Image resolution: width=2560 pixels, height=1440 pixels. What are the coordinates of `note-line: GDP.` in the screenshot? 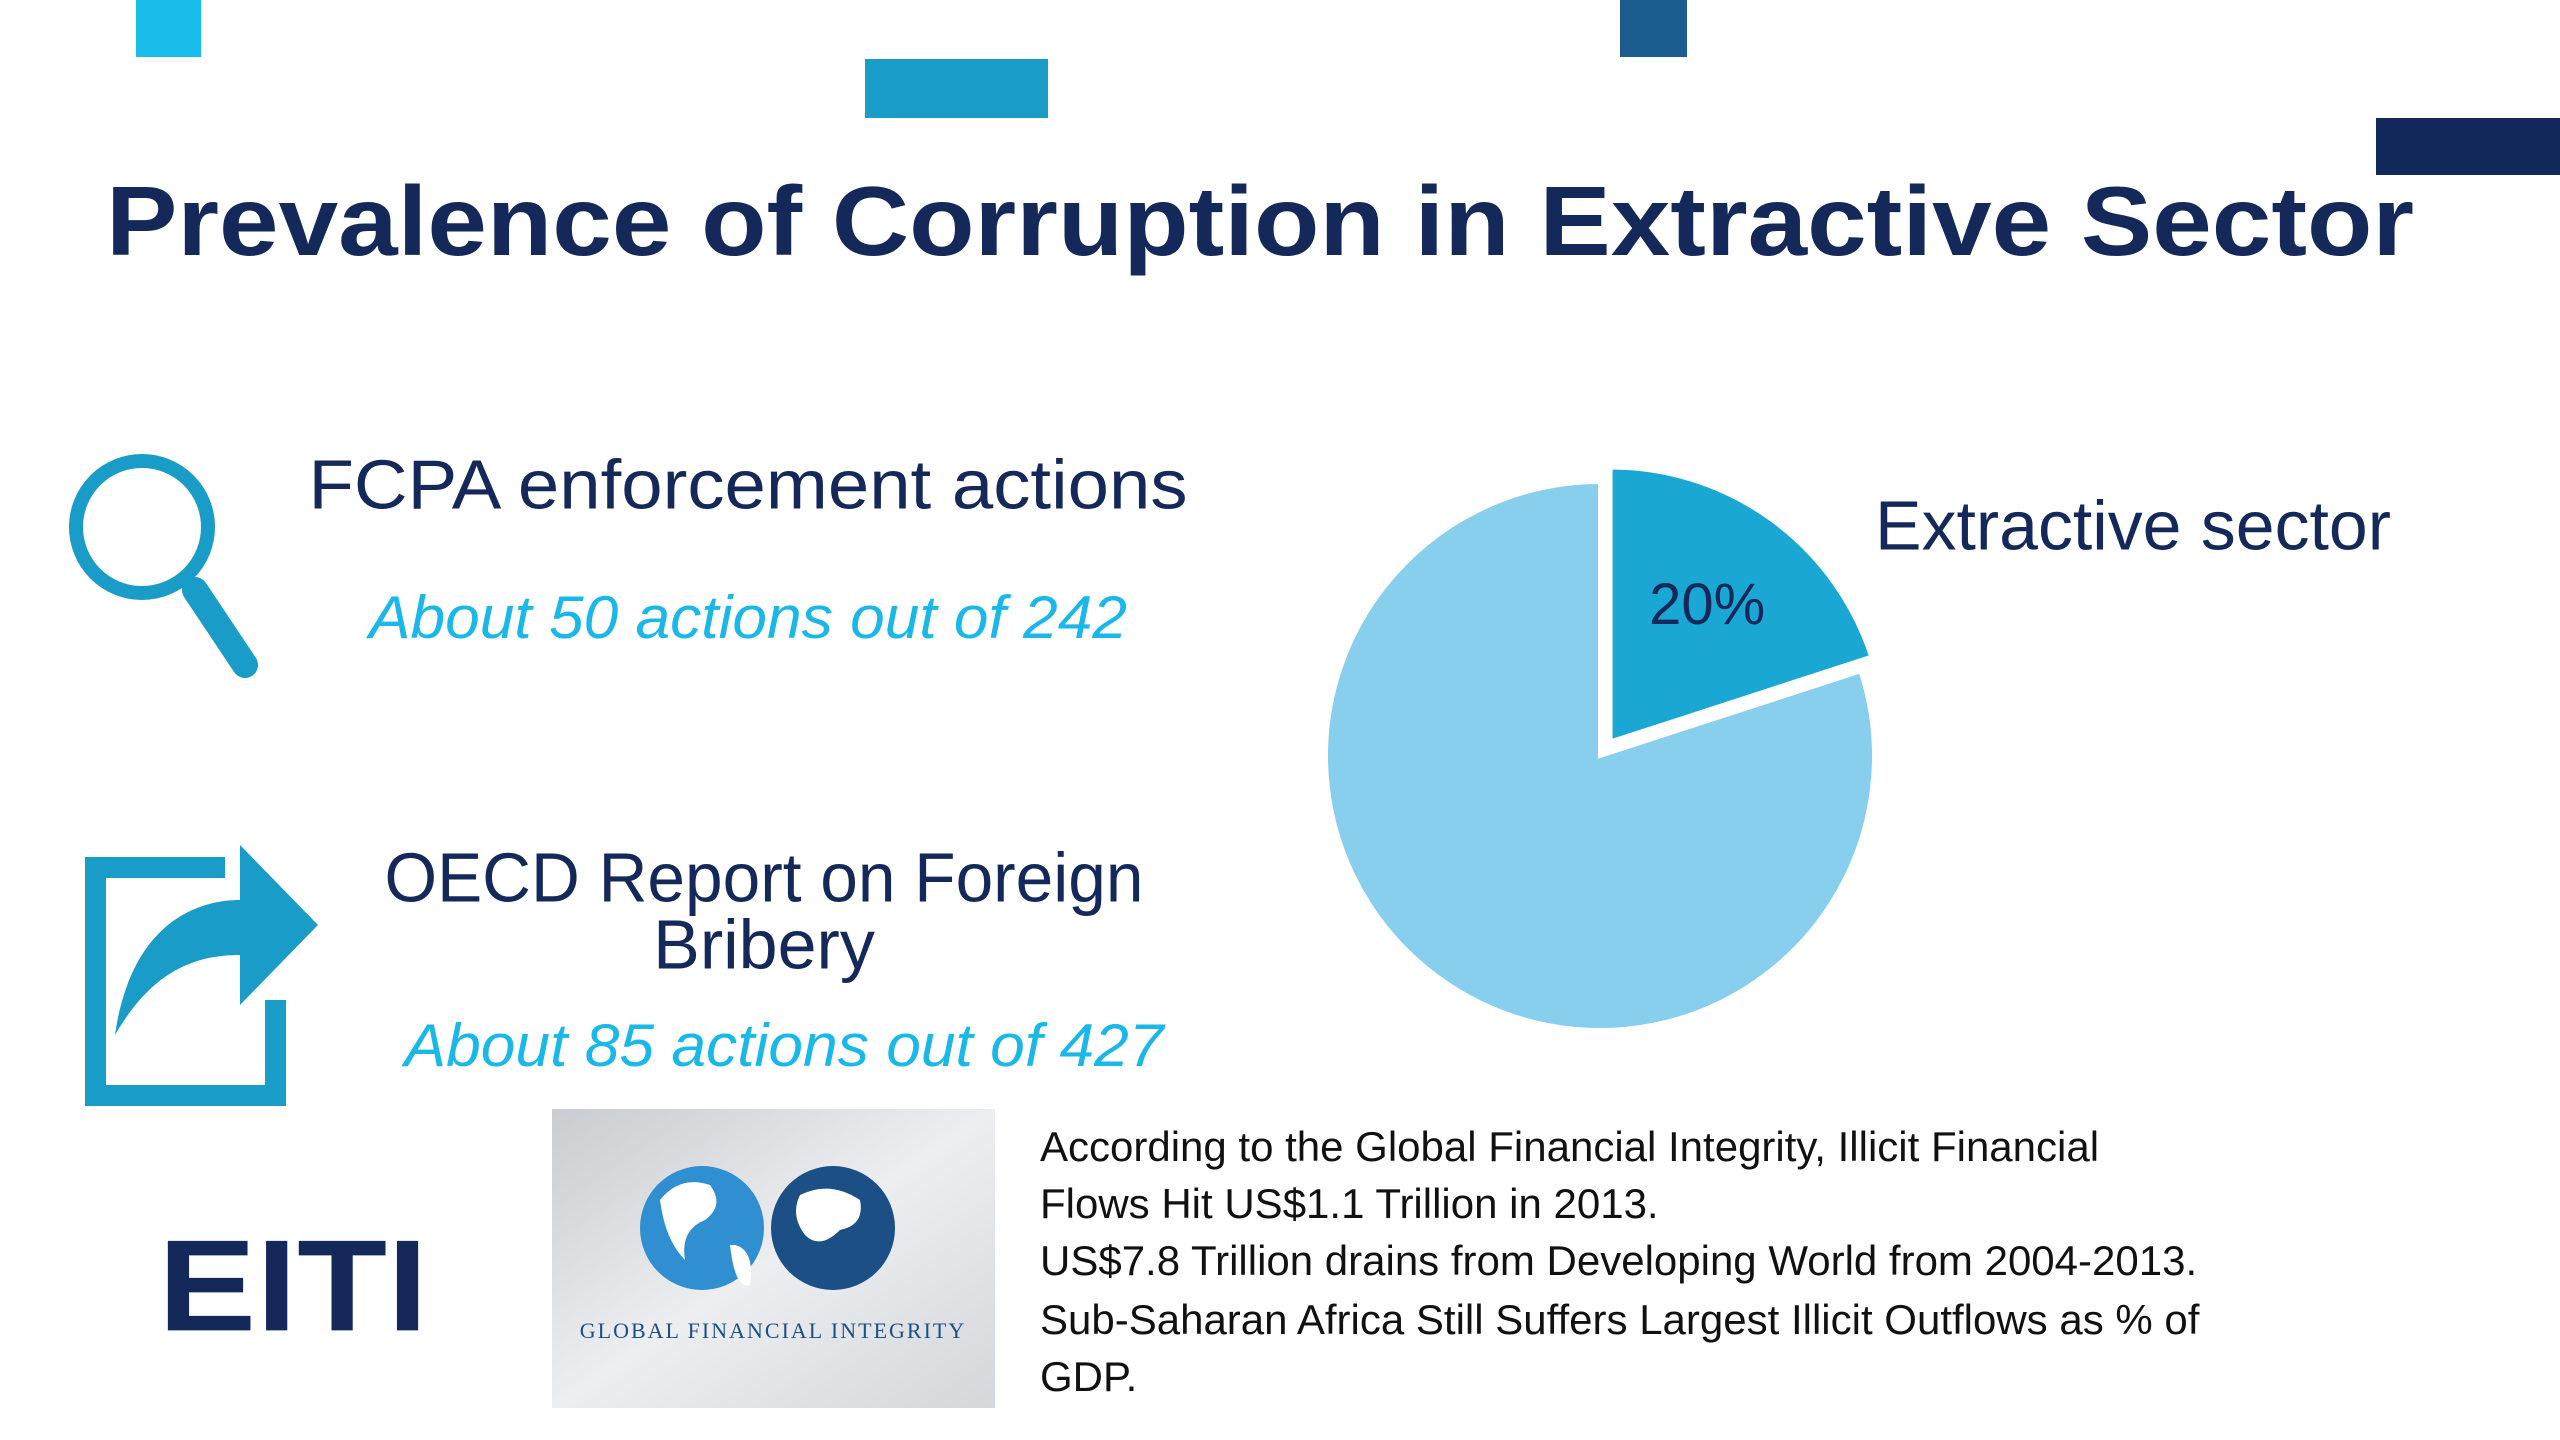 It's located at (1088, 1376).